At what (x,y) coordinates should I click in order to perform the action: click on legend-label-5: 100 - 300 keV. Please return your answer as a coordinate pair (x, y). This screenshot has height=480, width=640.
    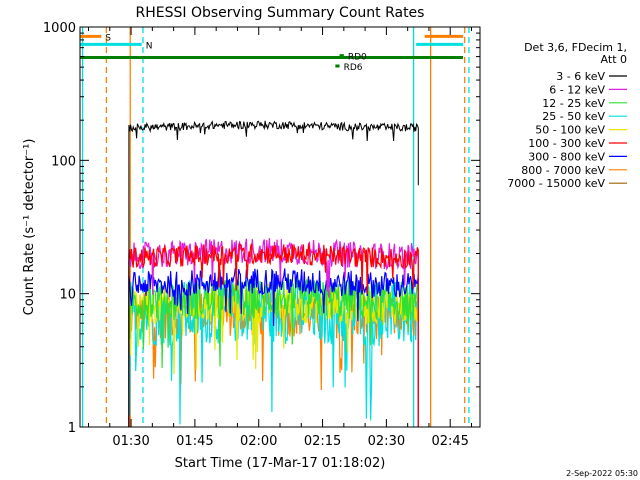
    Looking at the image, I should click on (566, 143).